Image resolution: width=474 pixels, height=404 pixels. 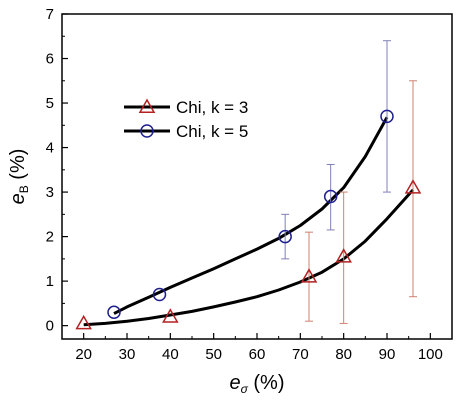 What do you see at coordinates (430, 354) in the screenshot?
I see `x-tick-label: 100` at bounding box center [430, 354].